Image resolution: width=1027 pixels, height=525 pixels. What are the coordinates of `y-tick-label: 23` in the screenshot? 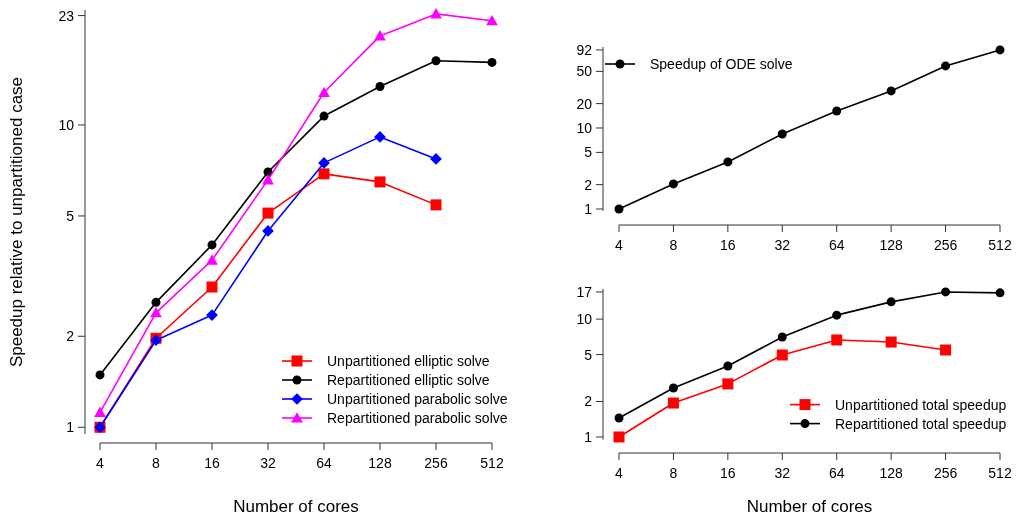 It's located at (66, 15).